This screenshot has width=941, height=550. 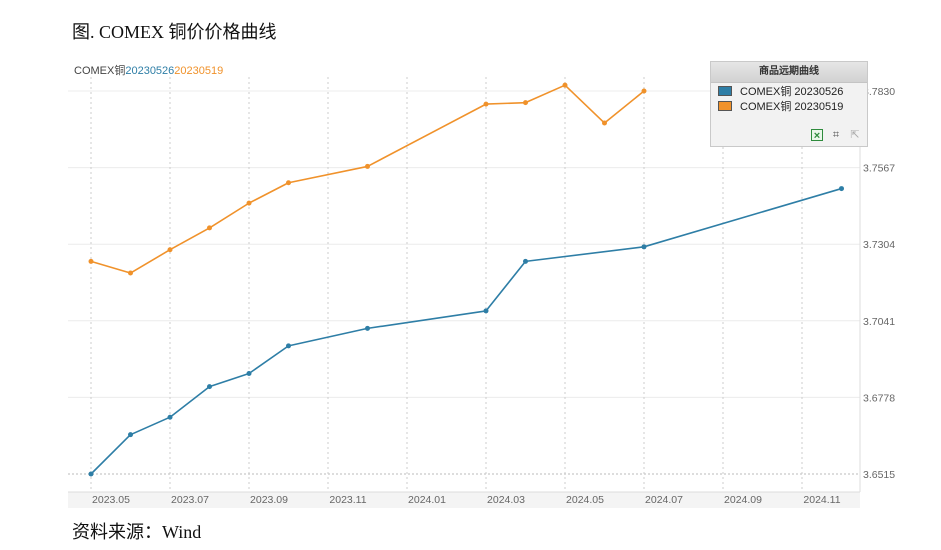 What do you see at coordinates (347, 500) in the screenshot?
I see `x-tick-label: 2023.11` at bounding box center [347, 500].